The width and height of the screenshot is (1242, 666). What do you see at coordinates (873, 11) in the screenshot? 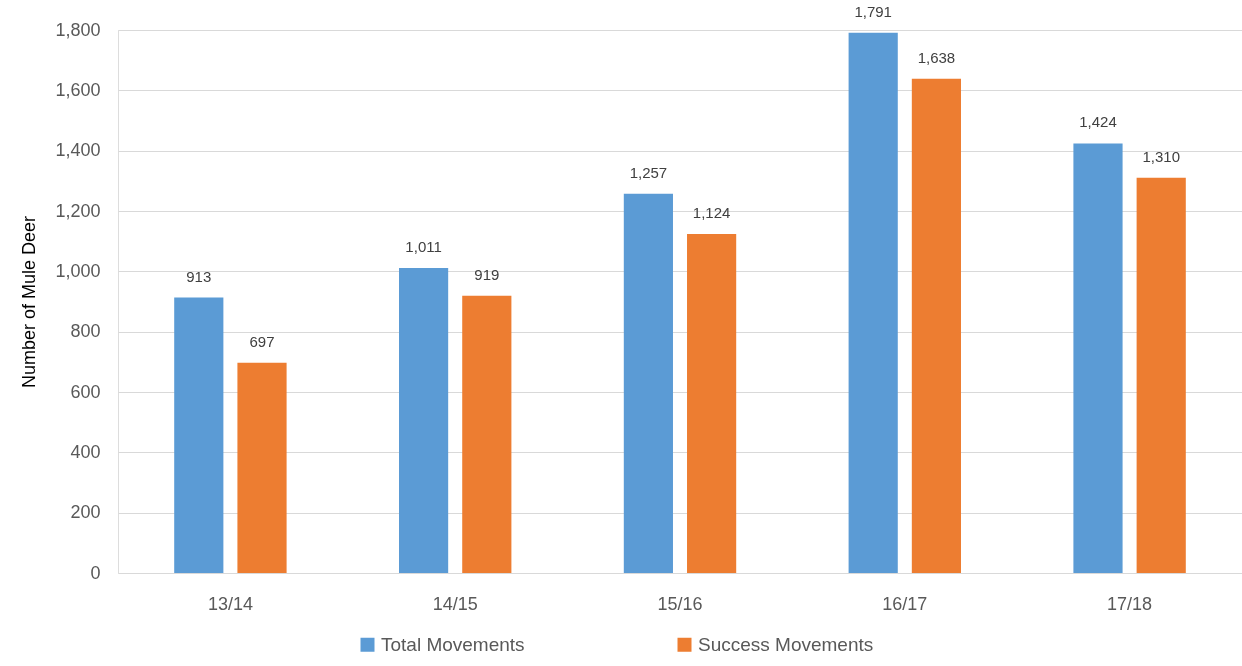
I see `data-label: 1,791` at bounding box center [873, 11].